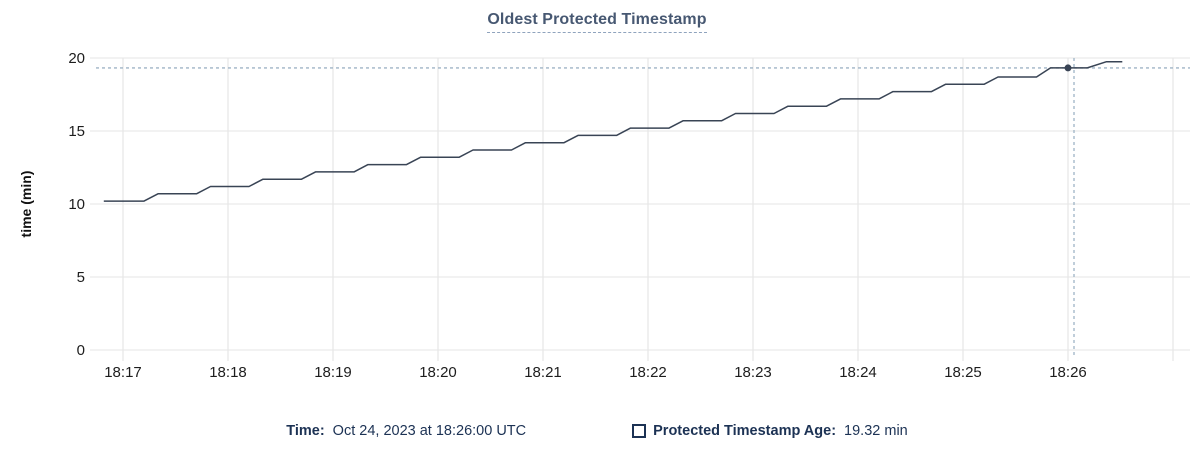 This screenshot has height=466, width=1194. Describe the element at coordinates (76, 58) in the screenshot. I see `y-tick-label: 20` at that location.